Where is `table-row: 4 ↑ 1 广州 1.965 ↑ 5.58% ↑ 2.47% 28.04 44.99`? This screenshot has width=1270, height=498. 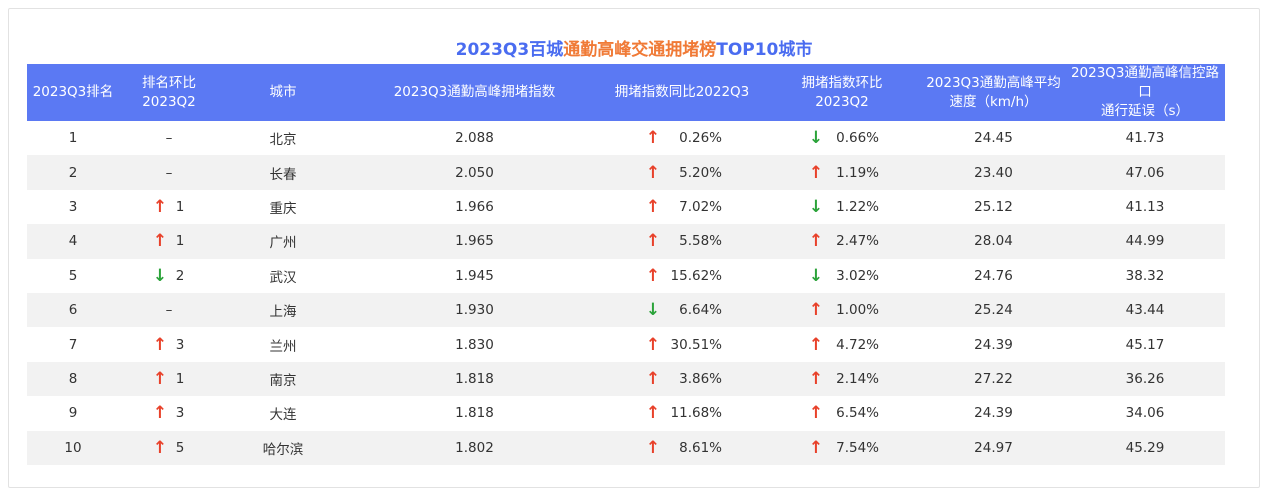 table-row: 4 ↑ 1 广州 1.965 ↑ 5.58% ↑ 2.47% 28.04 44.99 is located at coordinates (626, 241).